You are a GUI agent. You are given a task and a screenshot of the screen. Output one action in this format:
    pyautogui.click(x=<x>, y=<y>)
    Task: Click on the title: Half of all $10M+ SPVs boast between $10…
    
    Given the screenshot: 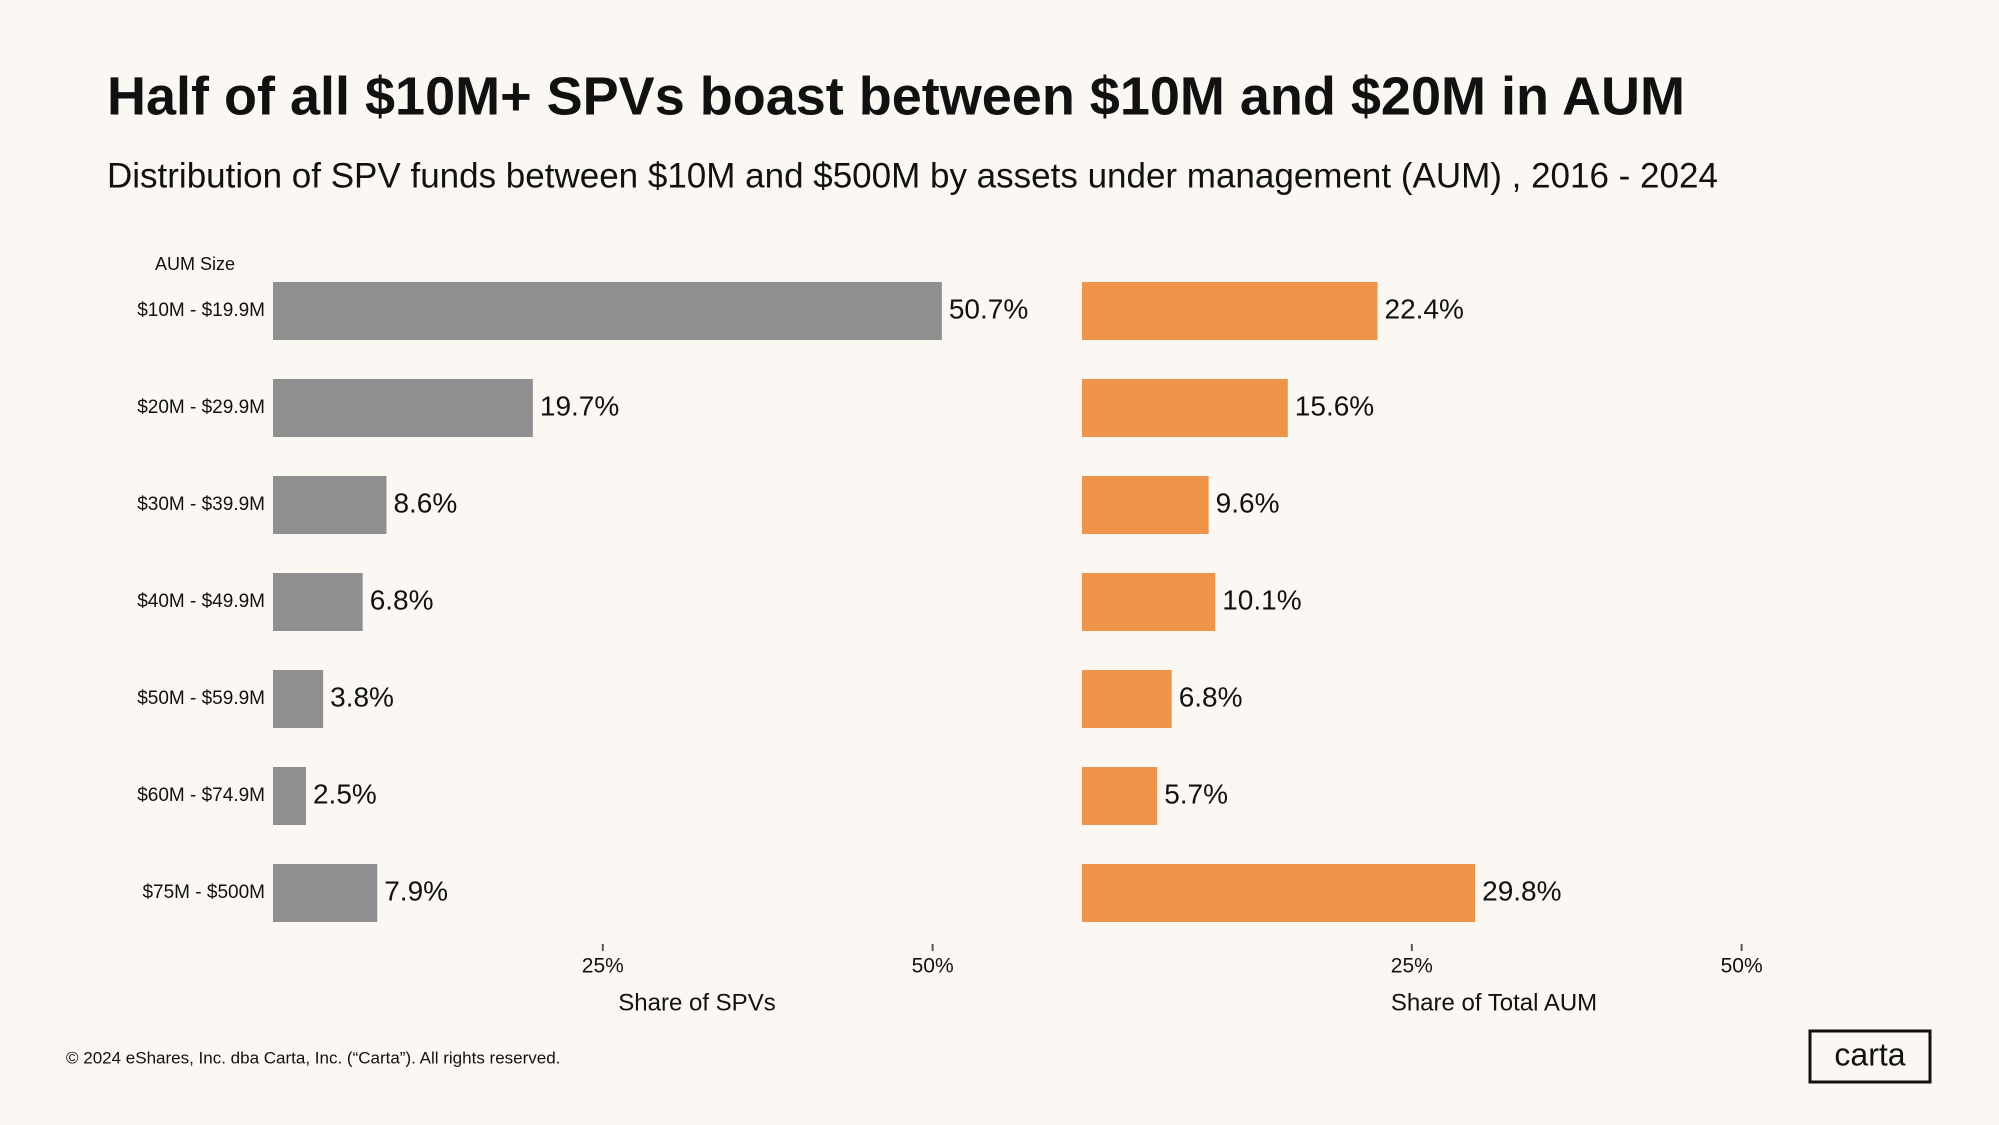 What is the action you would take?
    pyautogui.click(x=896, y=96)
    